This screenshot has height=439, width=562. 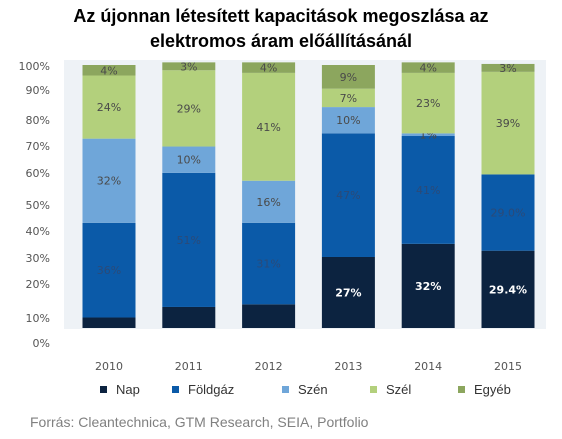 What do you see at coordinates (128, 389) in the screenshot?
I see `legend-label: Nap` at bounding box center [128, 389].